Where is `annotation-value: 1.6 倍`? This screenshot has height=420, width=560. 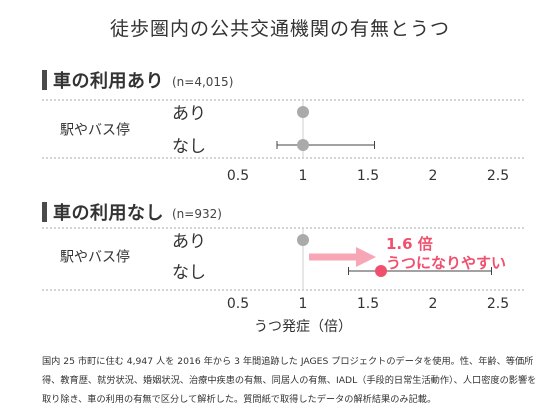 annotation-value: 1.6 倍 is located at coordinates (409, 244).